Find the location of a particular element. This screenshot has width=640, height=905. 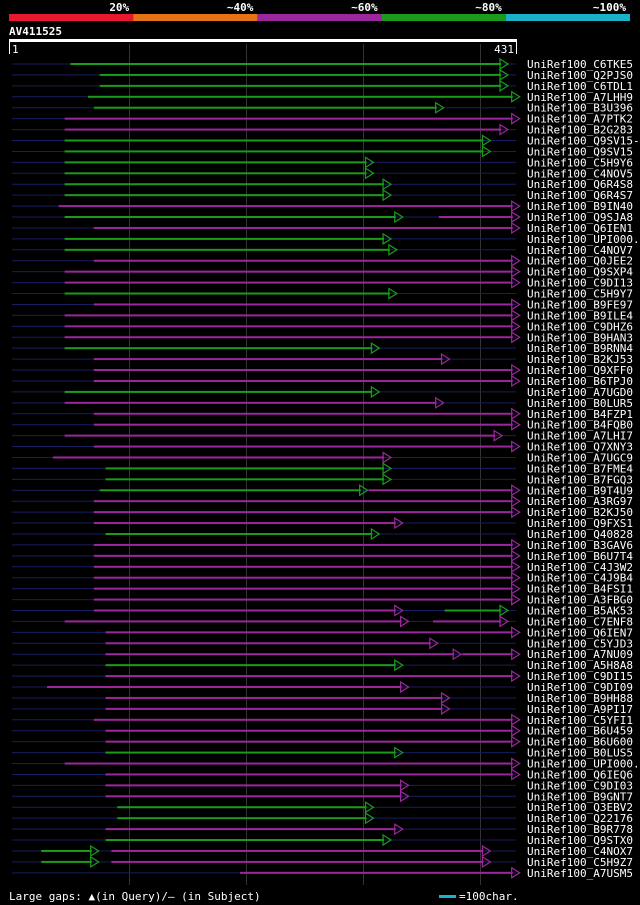

hit-row-41: UniRef100_B2KJ50 is located at coordinates (322, 512).